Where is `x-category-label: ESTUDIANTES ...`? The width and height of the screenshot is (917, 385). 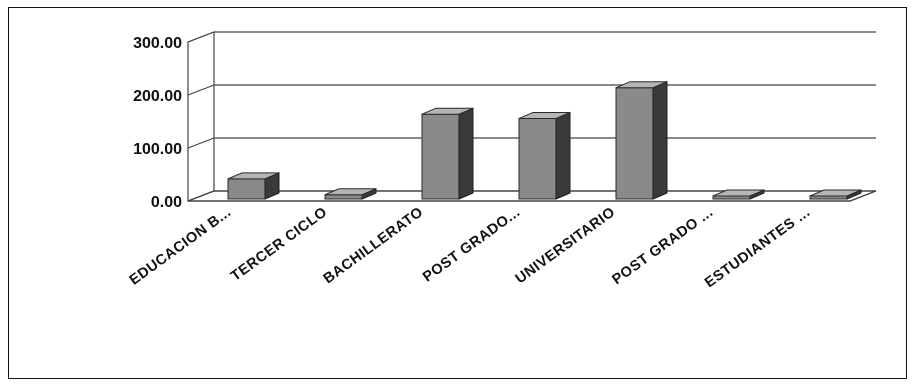
x-category-label: ESTUDIANTES ... is located at coordinates (757, 247).